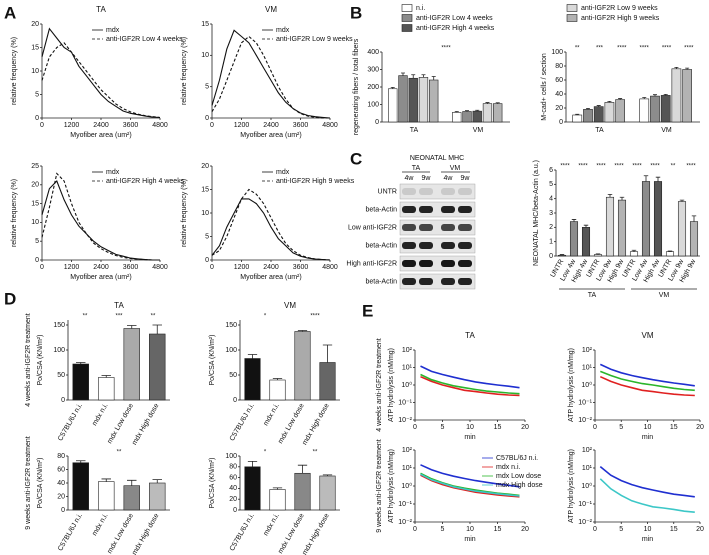 The width and height of the screenshot is (709, 555). What do you see at coordinates (586, 486) in the screenshot?
I see `y-tick-label: 10⁰` at bounding box center [586, 486].